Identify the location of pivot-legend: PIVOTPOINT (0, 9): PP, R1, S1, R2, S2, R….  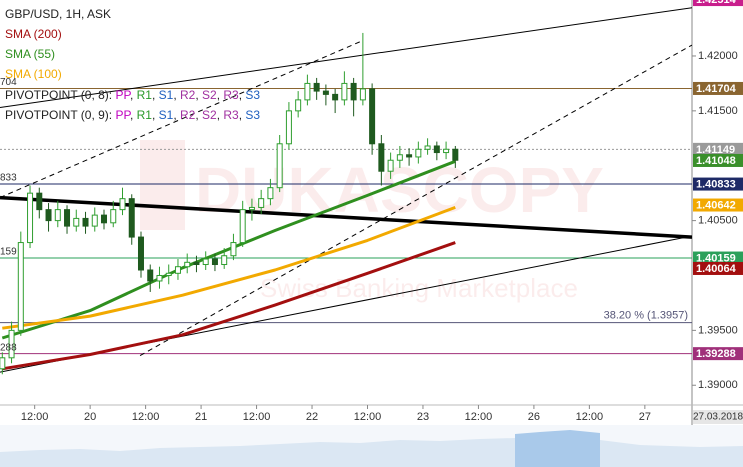
(132, 115).